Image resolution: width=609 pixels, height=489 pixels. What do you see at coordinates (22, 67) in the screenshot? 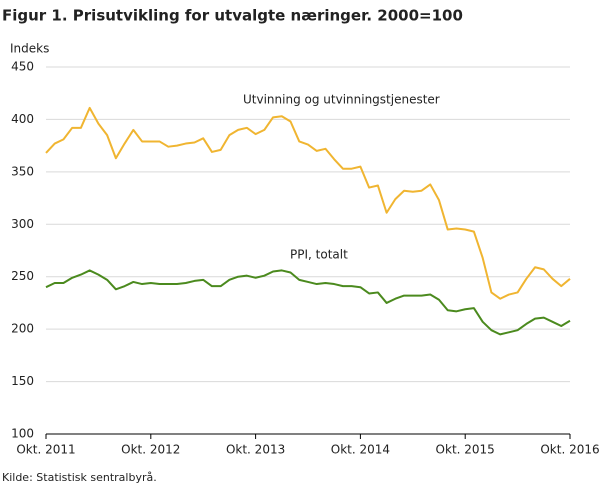
I see `y-tick-label: 450` at bounding box center [22, 67].